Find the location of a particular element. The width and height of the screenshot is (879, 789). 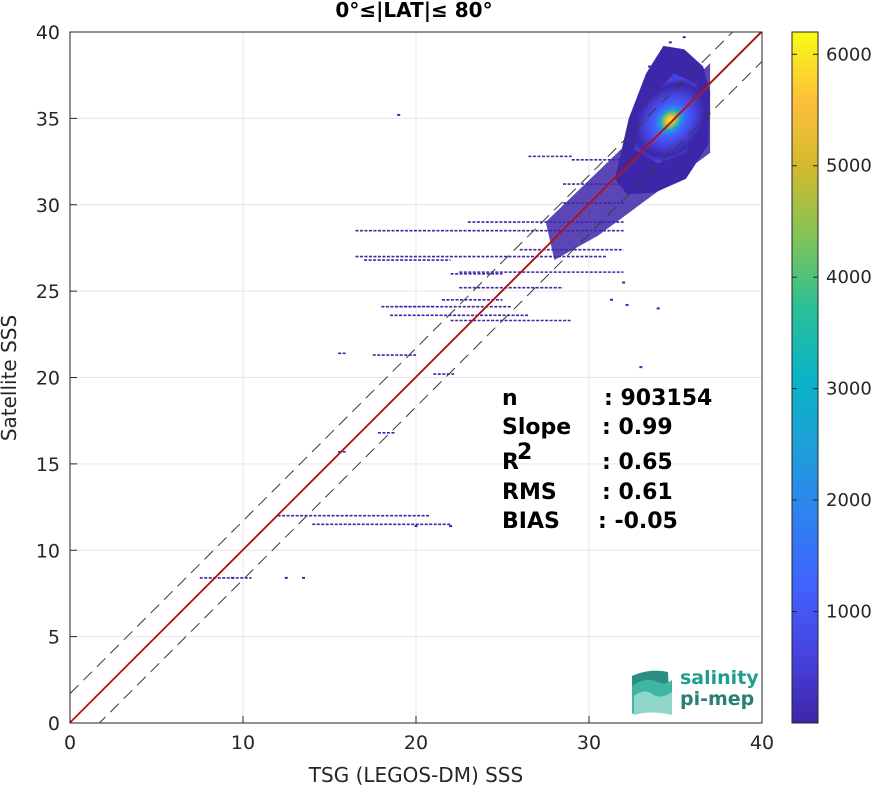

y-tick-label: 15 is located at coordinates (48, 465).